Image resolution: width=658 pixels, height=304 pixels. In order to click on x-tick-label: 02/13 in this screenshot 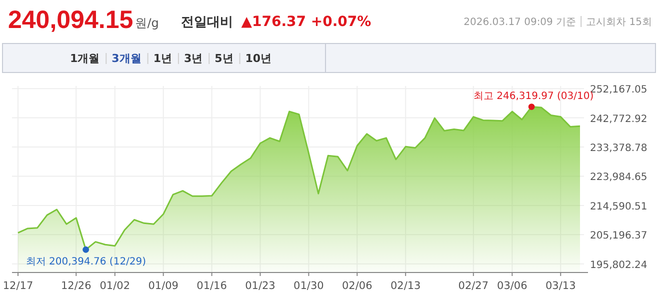, I will do `click(405, 286)`.